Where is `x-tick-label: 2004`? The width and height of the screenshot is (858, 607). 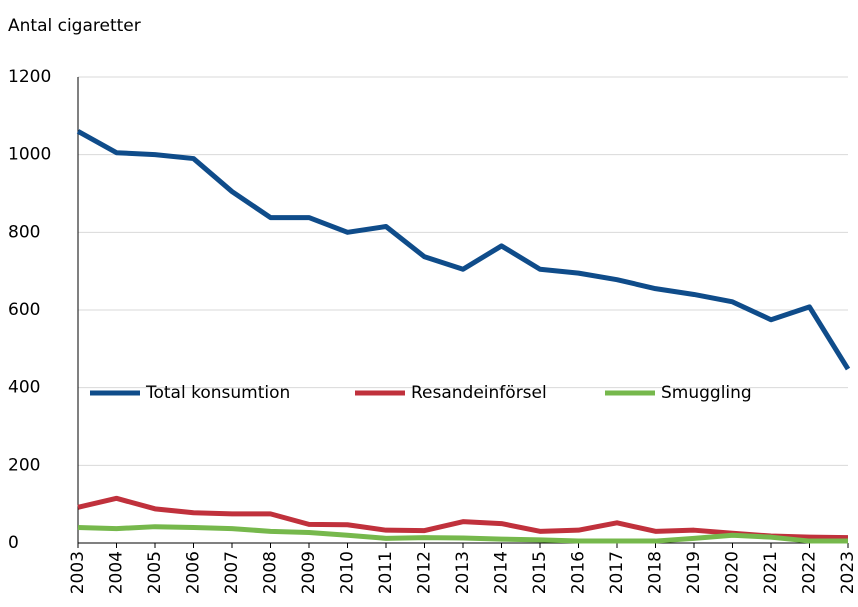 x-tick-label: 2004 is located at coordinates (117, 572).